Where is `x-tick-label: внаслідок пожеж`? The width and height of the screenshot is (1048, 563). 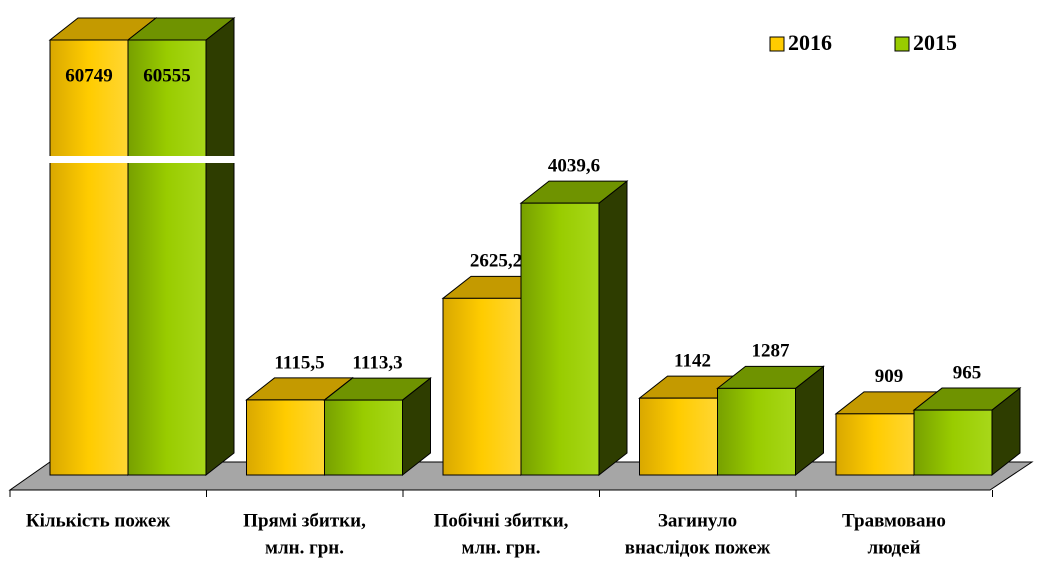
x-tick-label: внаслідок пожеж is located at coordinates (698, 547).